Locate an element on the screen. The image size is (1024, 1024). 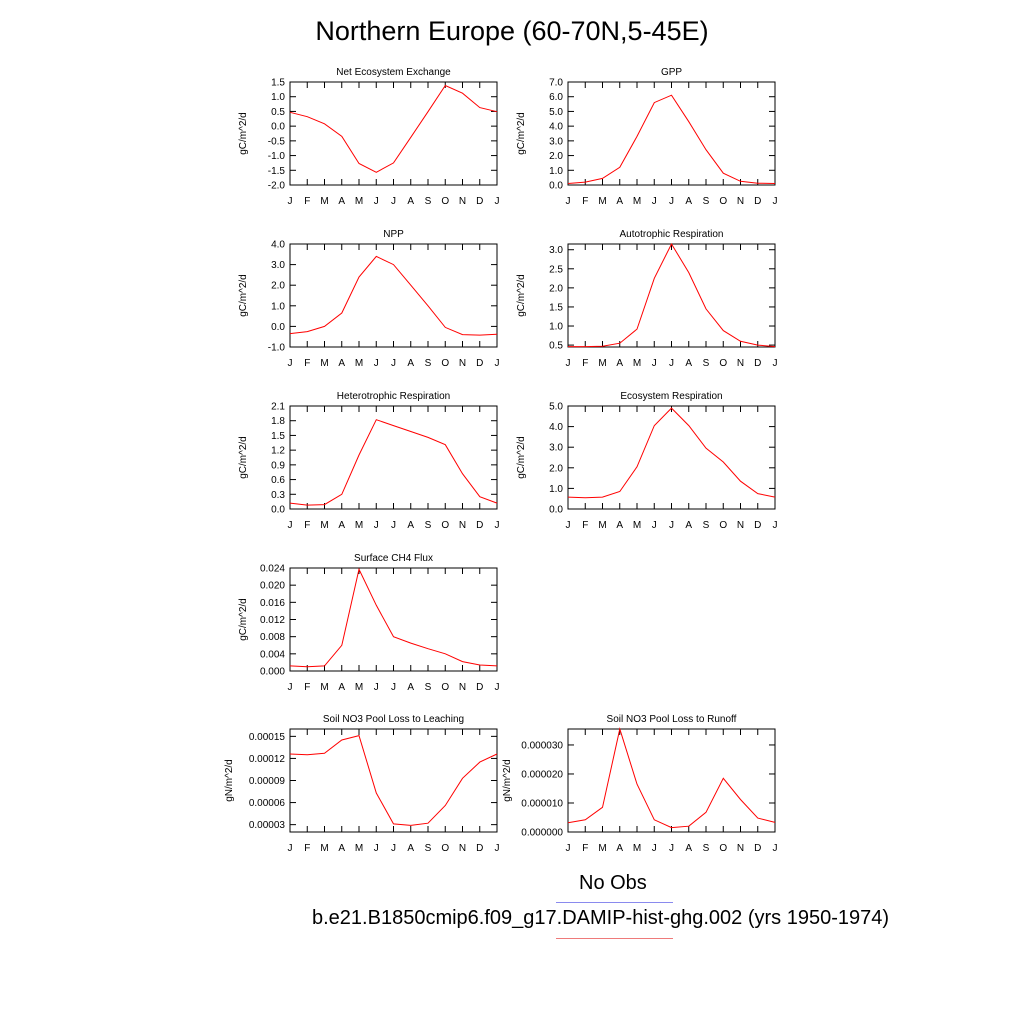
y-tick-label: -0.5 is located at coordinates (277, 141).